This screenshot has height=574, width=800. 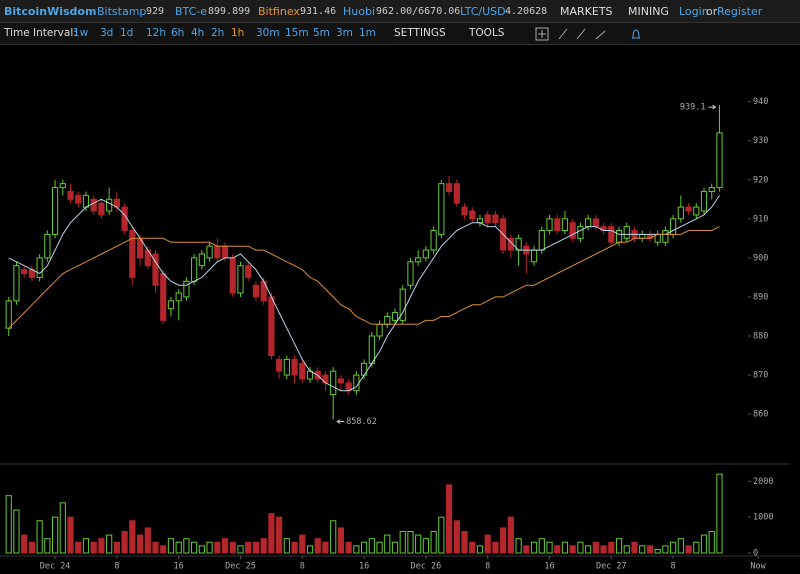 I want to click on ticker-name: BTC-e, so click(x=191, y=11).